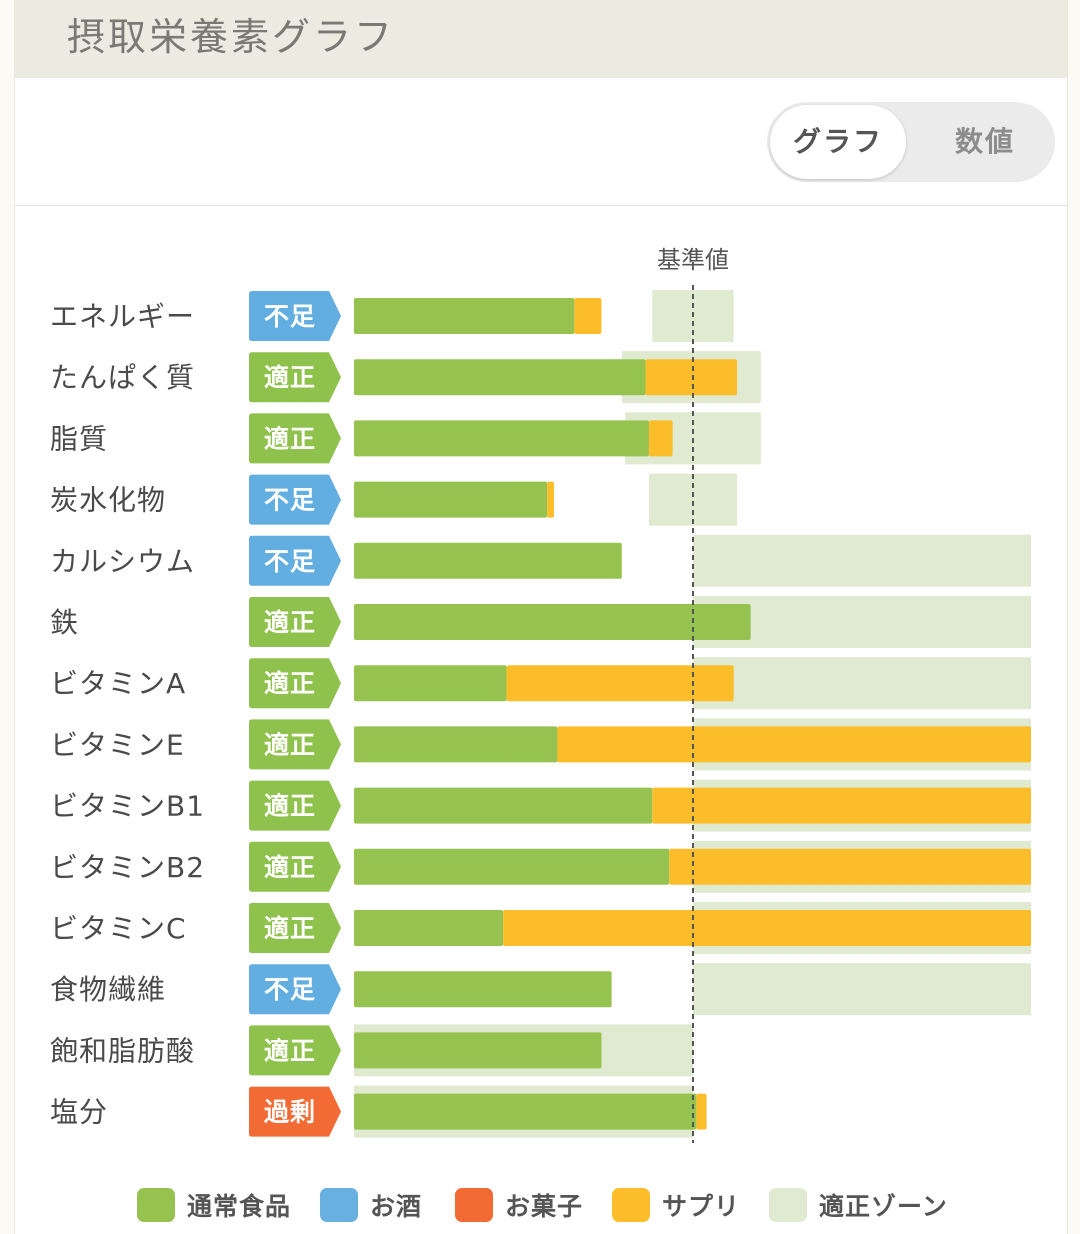  Describe the element at coordinates (290, 316) in the screenshot. I see `status-badge-label-row-0: 不足` at that location.